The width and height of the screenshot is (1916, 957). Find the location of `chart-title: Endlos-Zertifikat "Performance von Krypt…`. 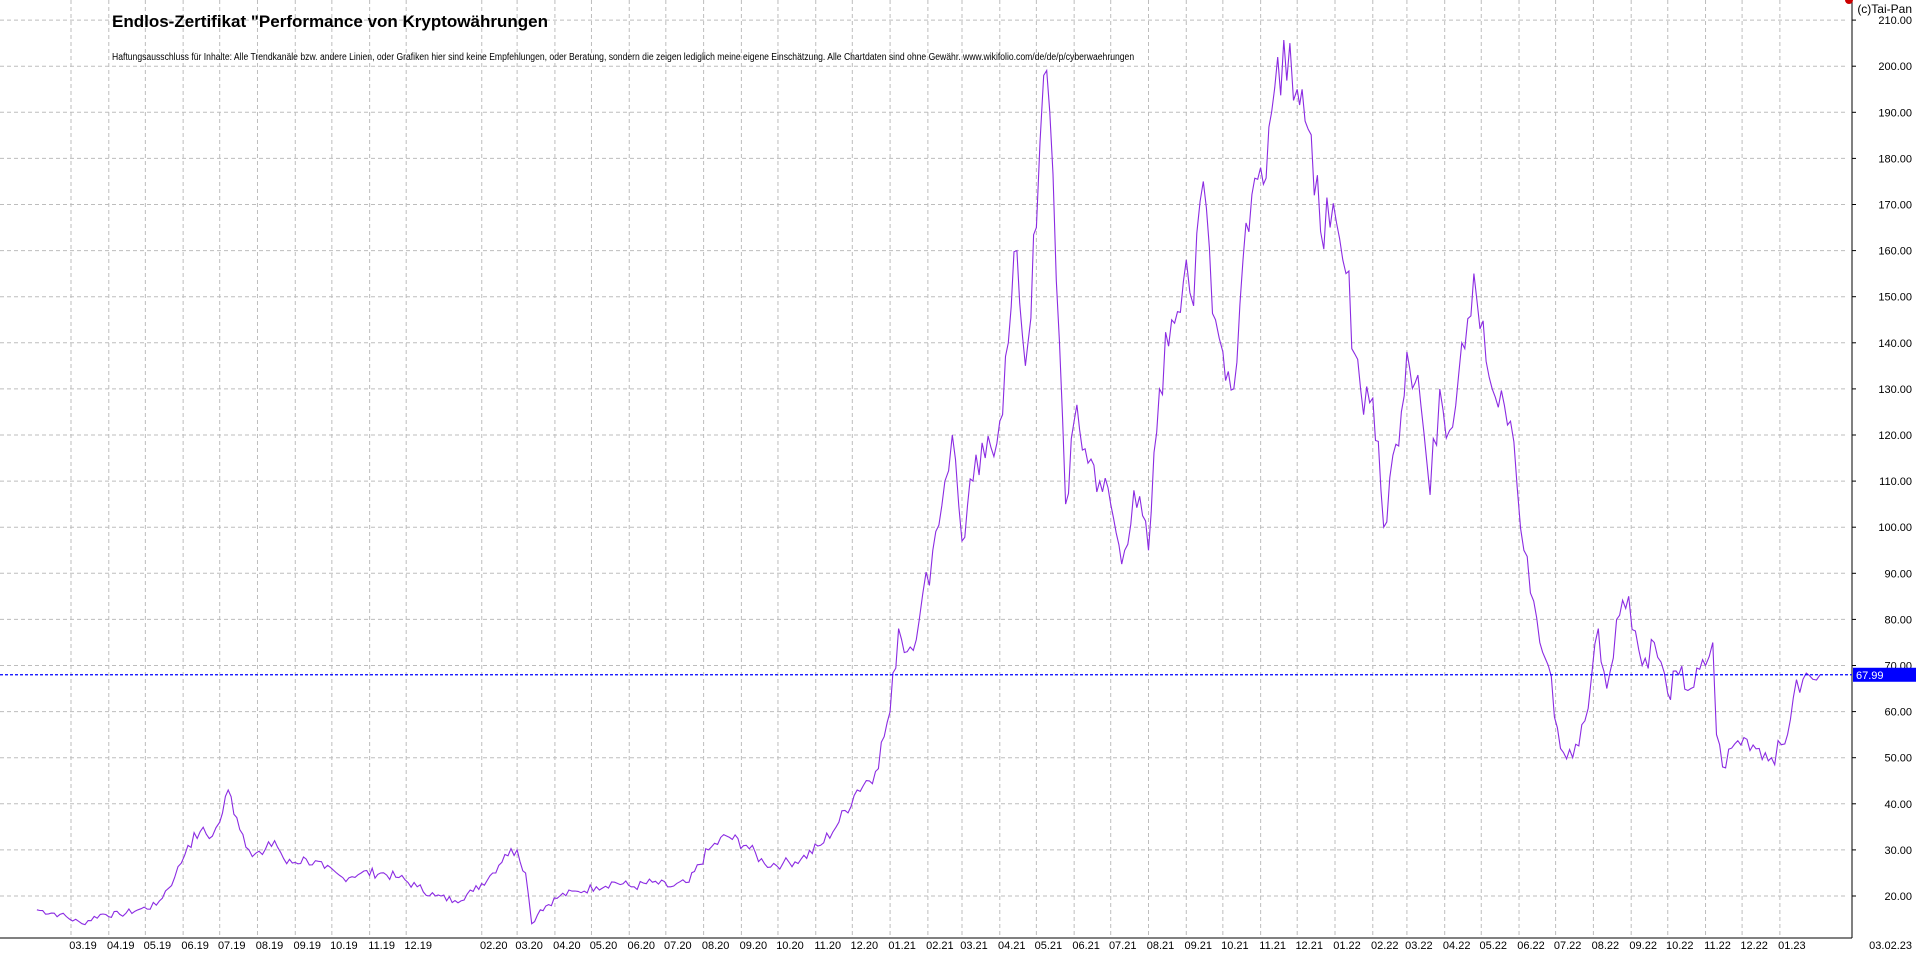

chart-title: Endlos-Zertifikat "Performance von Krypt… is located at coordinates (330, 21).